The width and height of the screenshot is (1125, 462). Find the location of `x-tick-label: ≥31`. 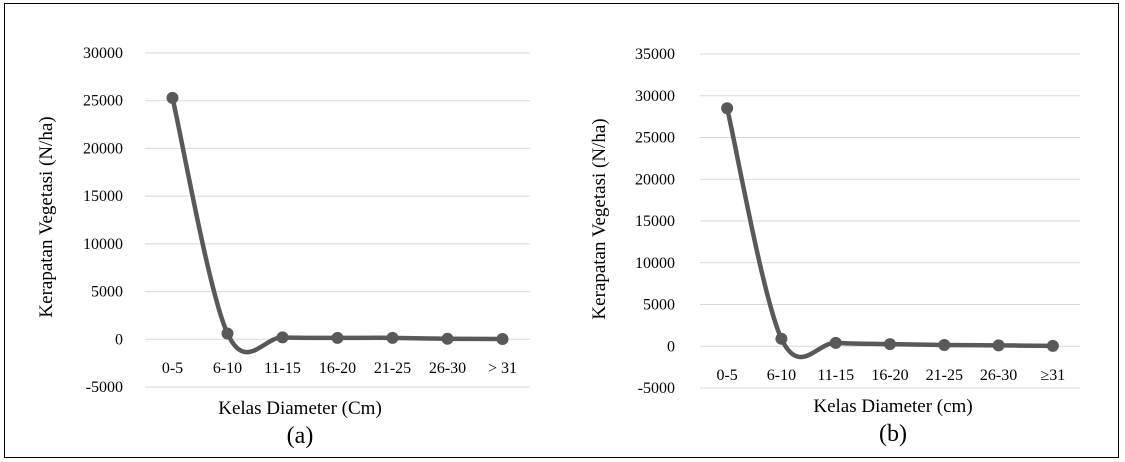

x-tick-label: ≥31 is located at coordinates (1052, 375).